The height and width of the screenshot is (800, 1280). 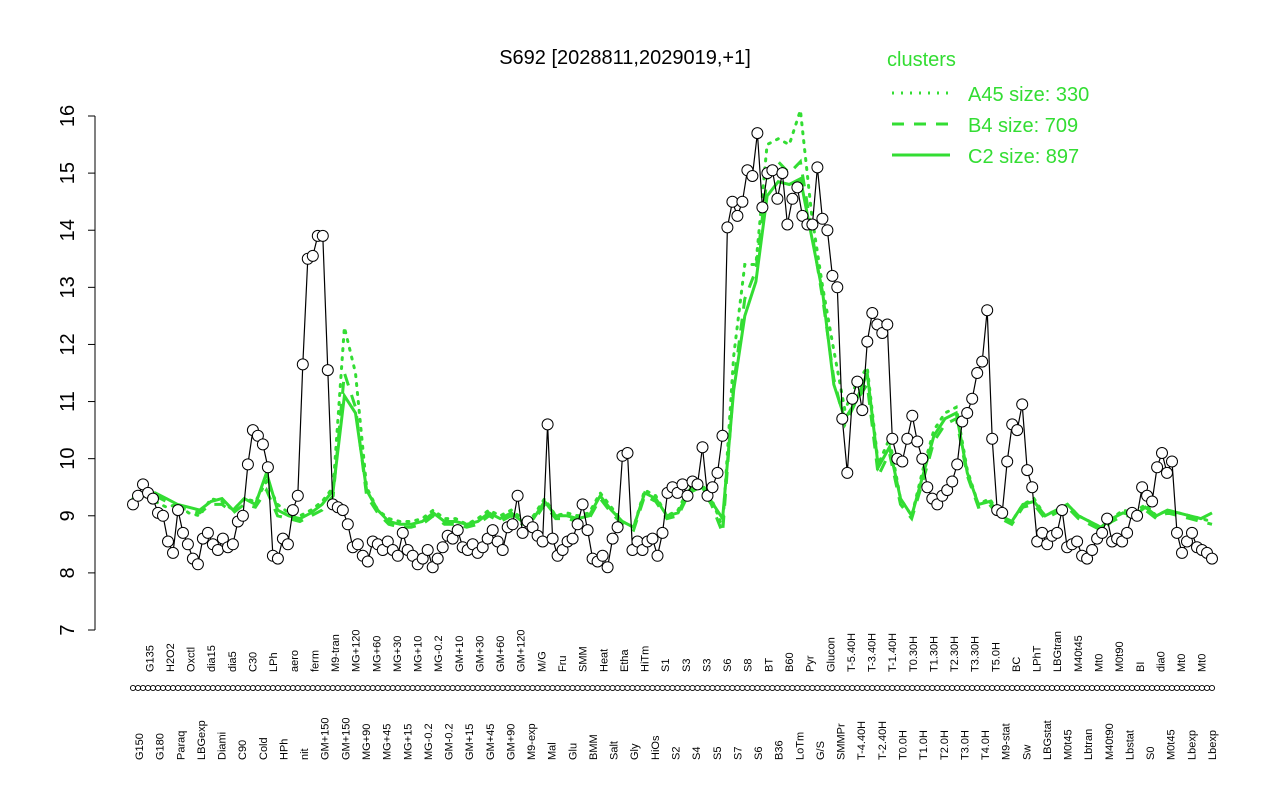 What do you see at coordinates (687, 665) in the screenshot?
I see `x-tick-label: S3` at bounding box center [687, 665].